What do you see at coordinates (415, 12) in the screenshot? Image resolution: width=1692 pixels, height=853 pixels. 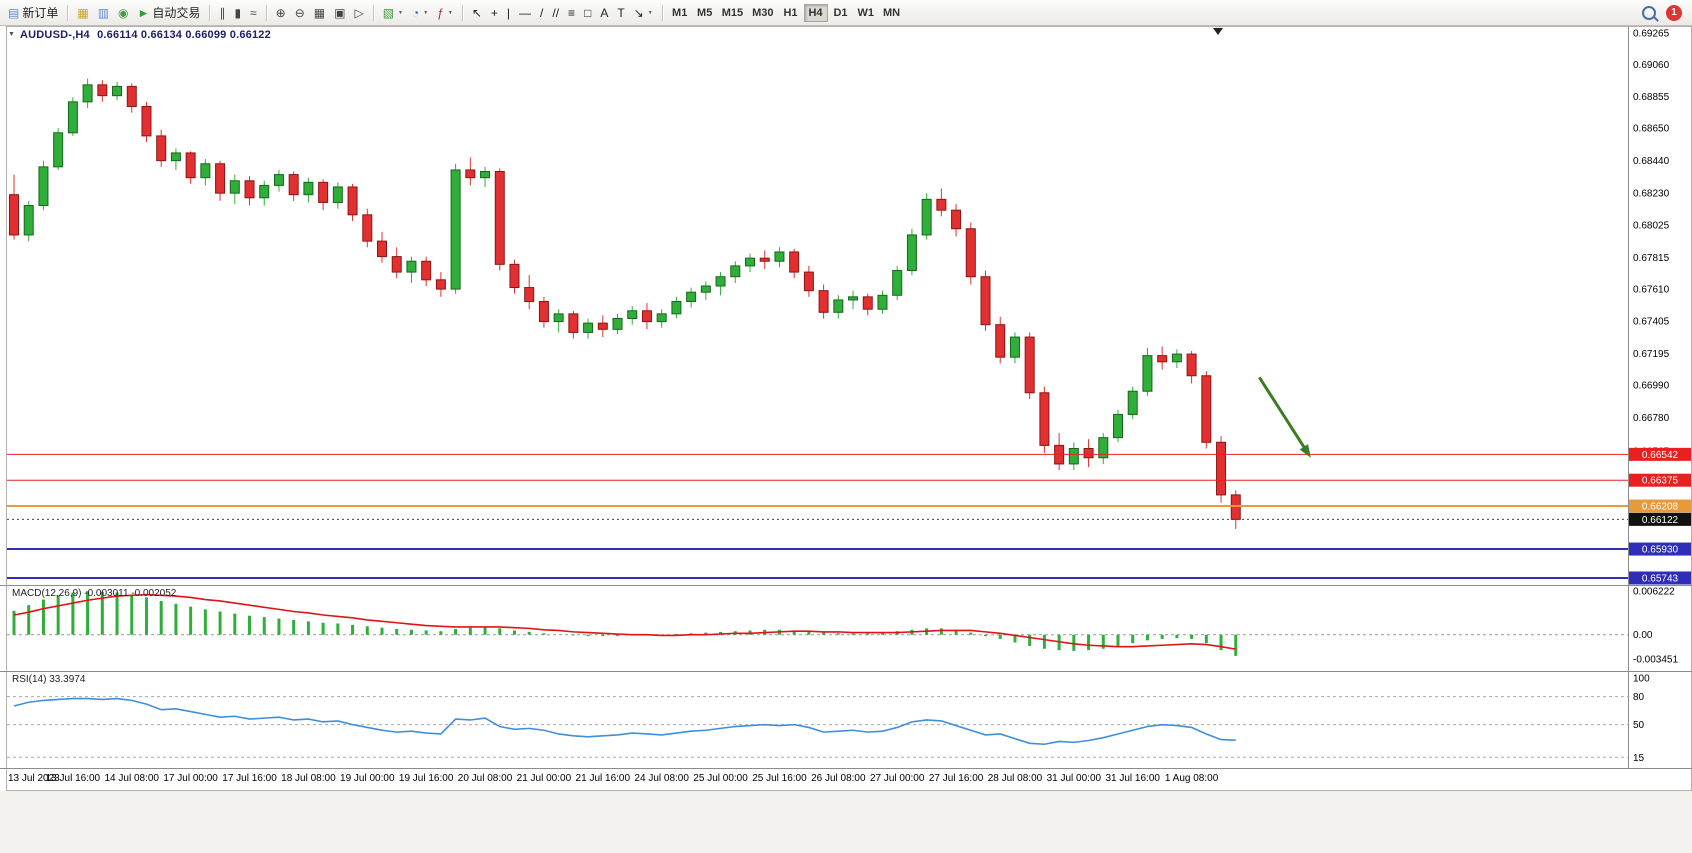 I see `clock-icon: ◔` at bounding box center [415, 12].